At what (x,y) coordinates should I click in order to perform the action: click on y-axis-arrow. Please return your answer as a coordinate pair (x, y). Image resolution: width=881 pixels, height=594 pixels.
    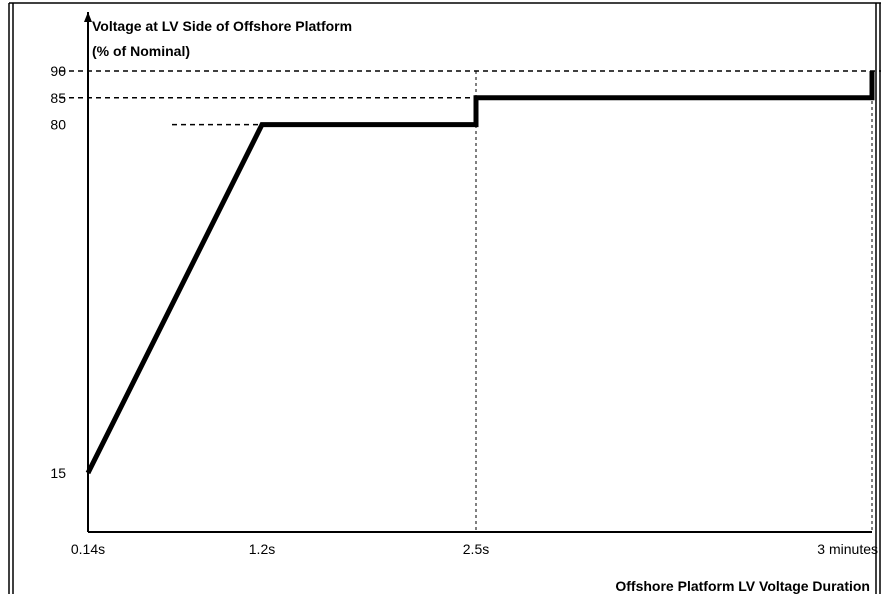
    Looking at the image, I should click on (88, 17).